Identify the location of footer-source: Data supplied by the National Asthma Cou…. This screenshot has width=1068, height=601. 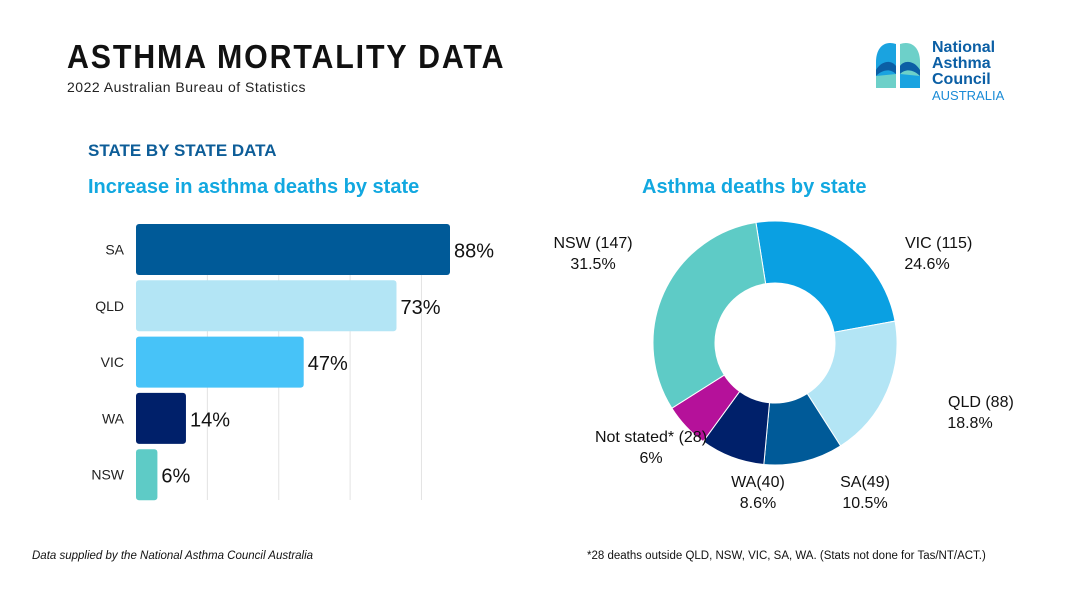
(173, 556).